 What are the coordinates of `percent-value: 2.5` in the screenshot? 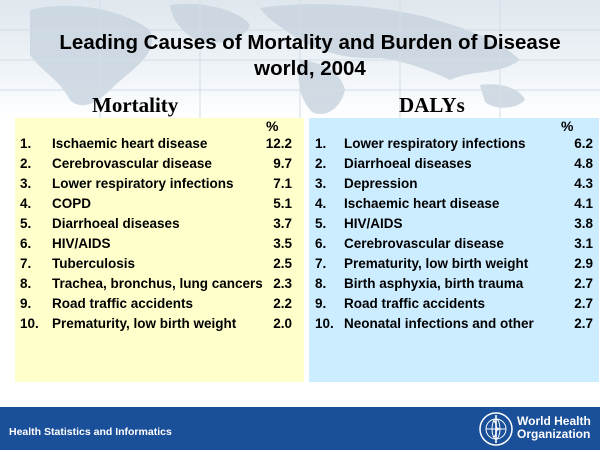 It's located at (282, 263).